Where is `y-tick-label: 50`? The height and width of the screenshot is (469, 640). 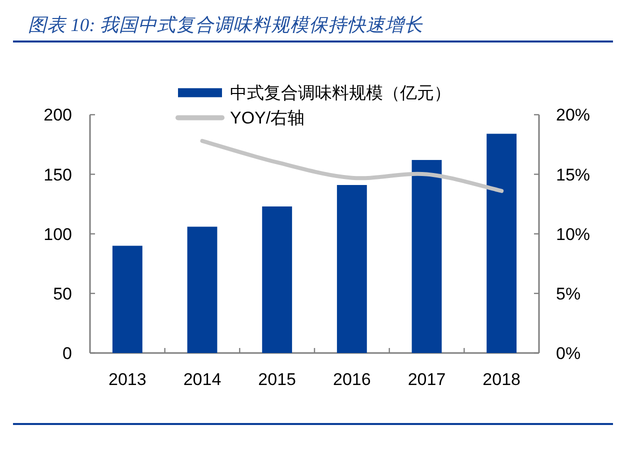
y-tick-label: 50 is located at coordinates (62, 294).